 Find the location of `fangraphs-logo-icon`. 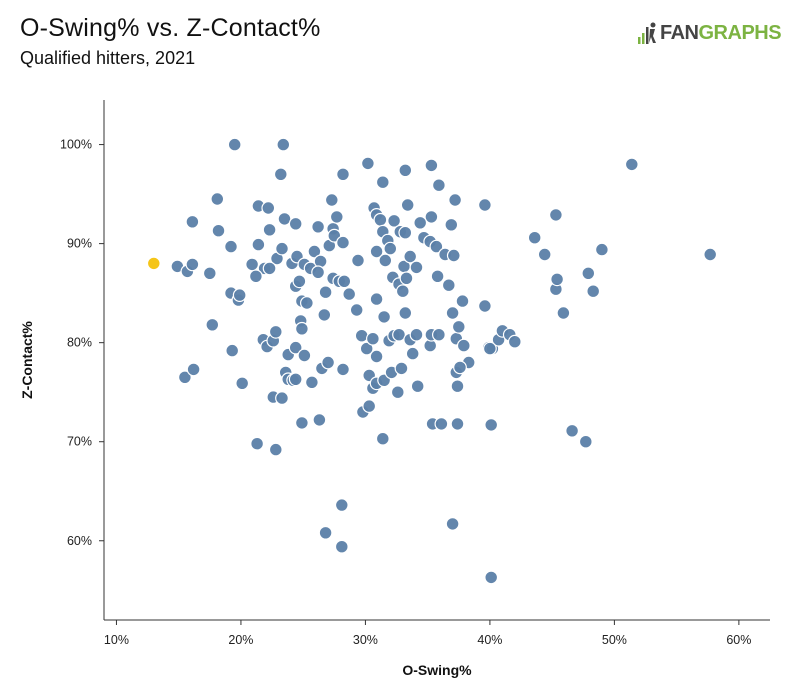

fangraphs-logo-icon is located at coordinates (647, 33).